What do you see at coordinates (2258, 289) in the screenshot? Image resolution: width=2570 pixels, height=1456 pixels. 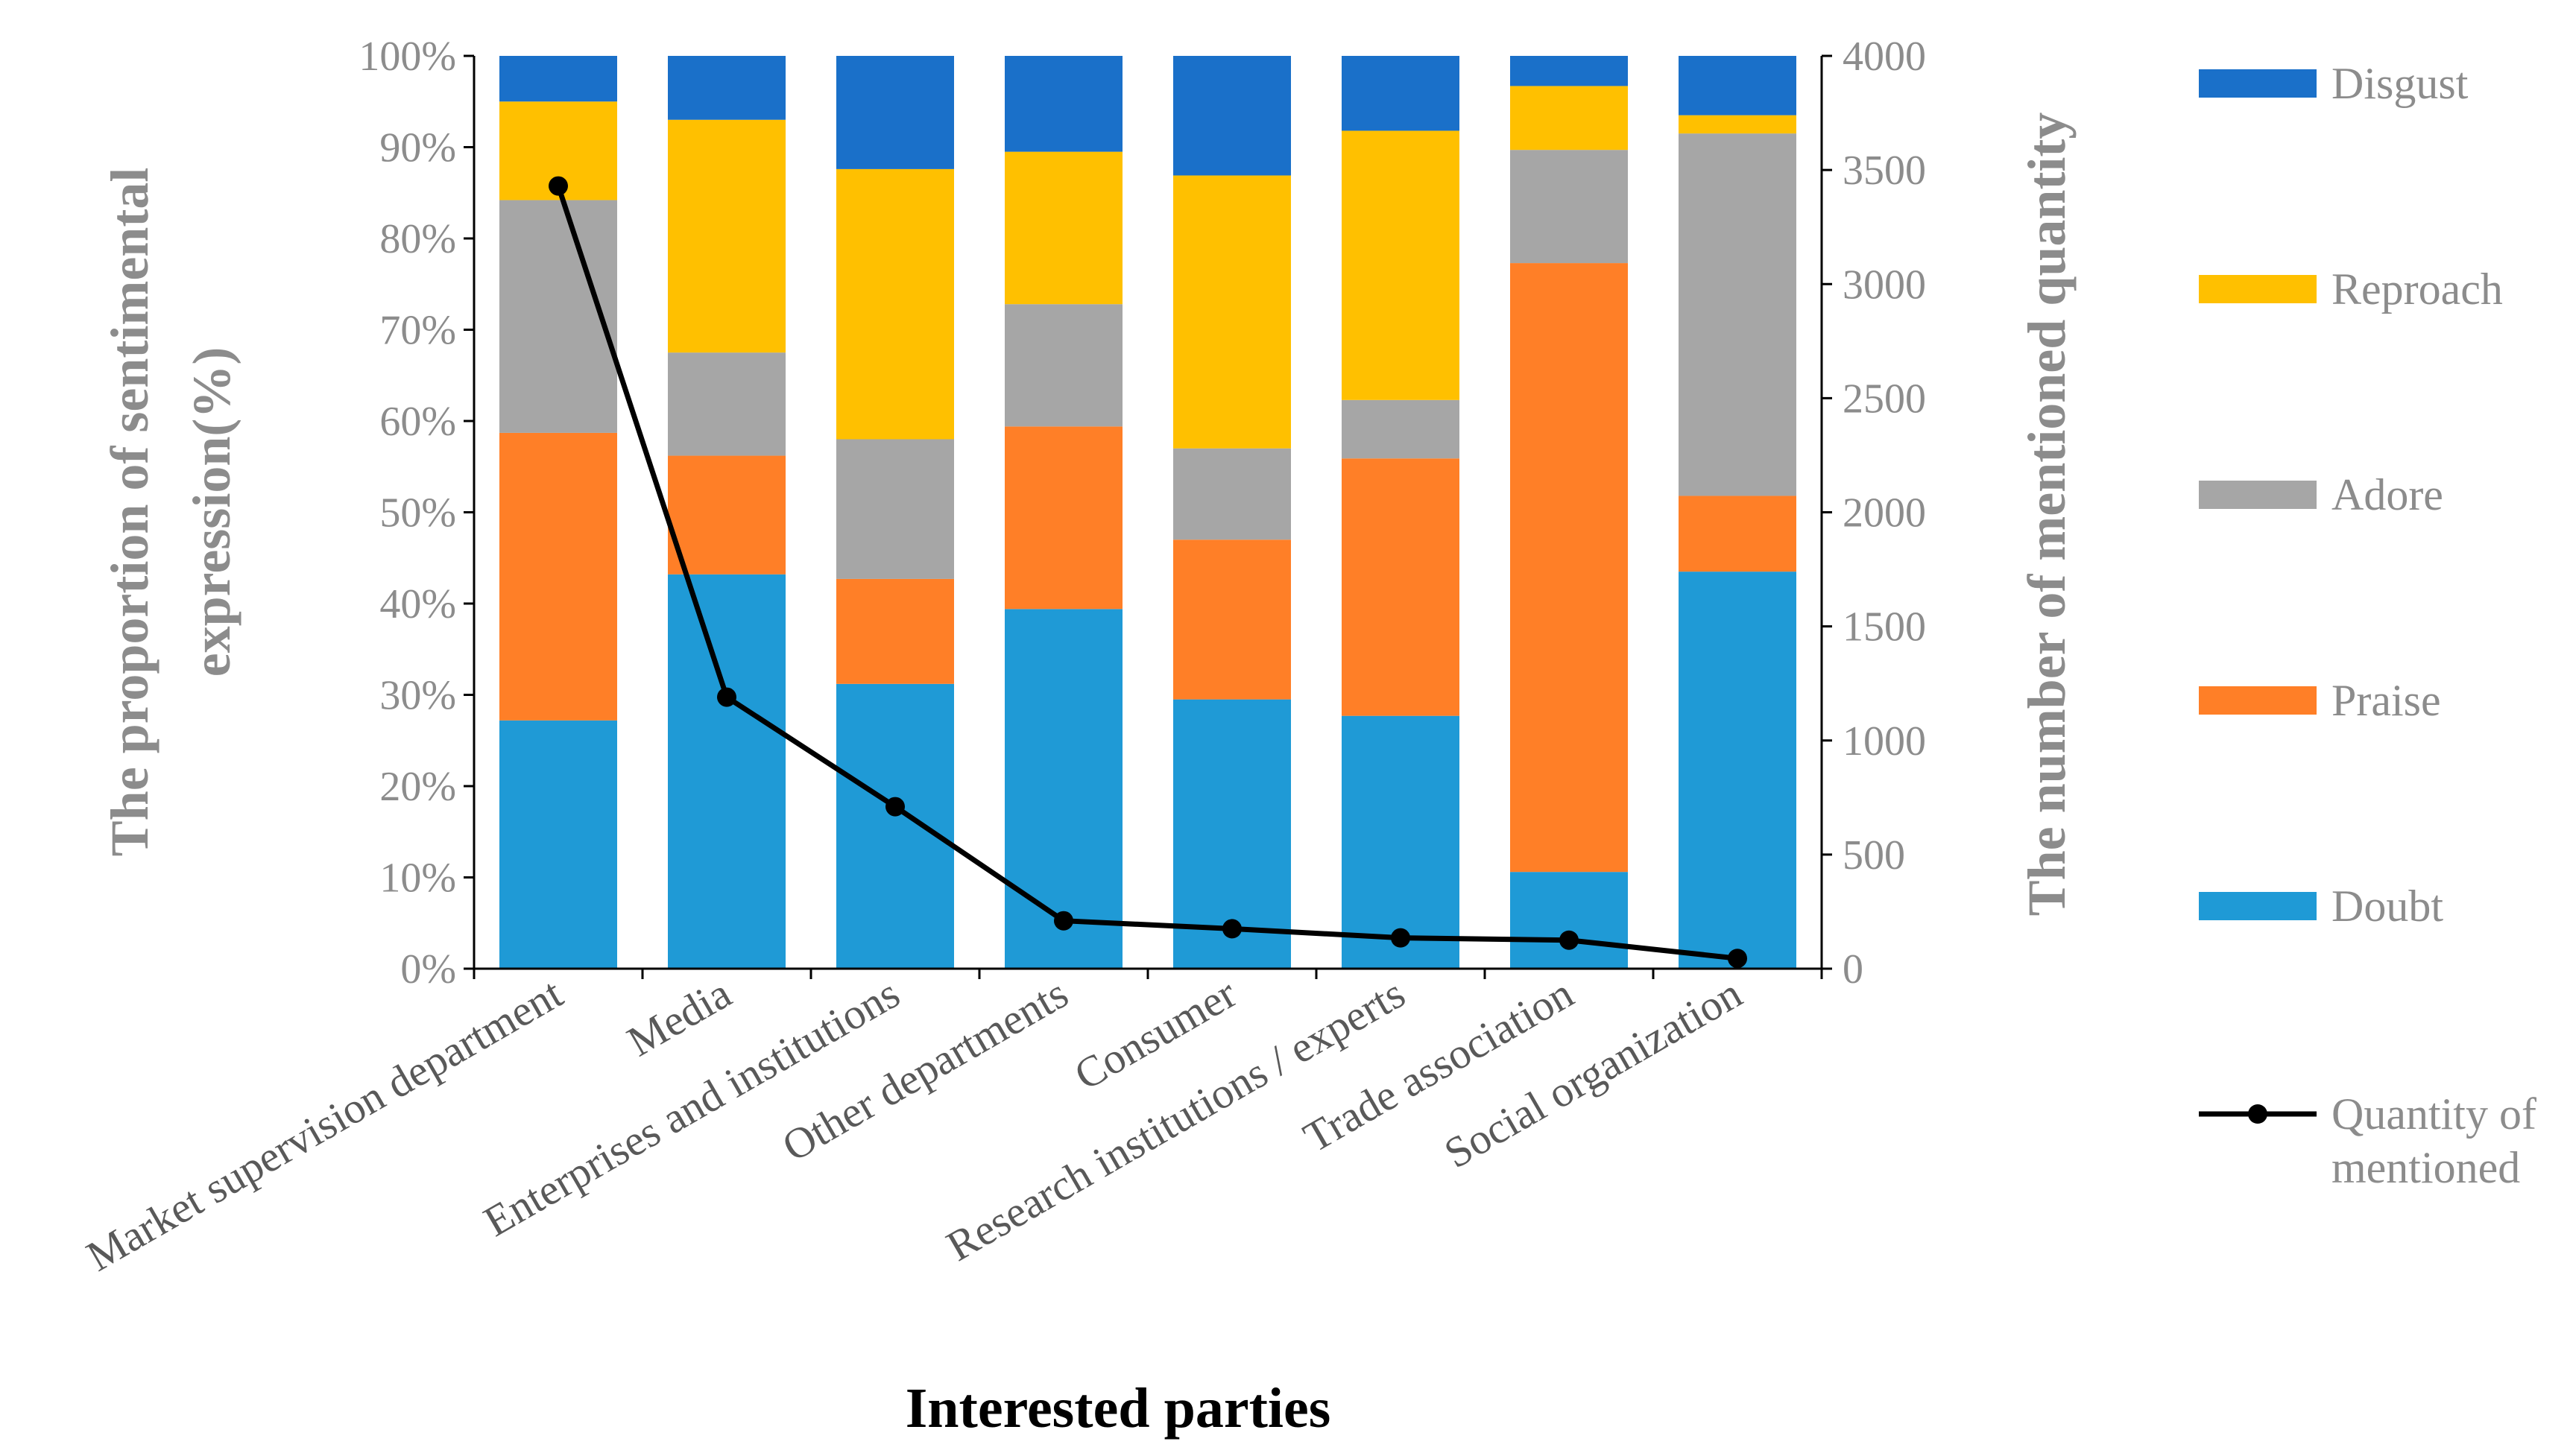 I see `legend-swatch-reproach` at bounding box center [2258, 289].